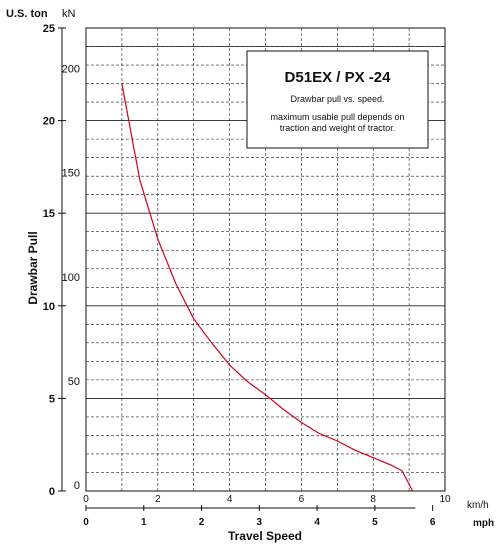  Describe the element at coordinates (71, 174) in the screenshot. I see `y-tick-label-kn: 150` at that location.